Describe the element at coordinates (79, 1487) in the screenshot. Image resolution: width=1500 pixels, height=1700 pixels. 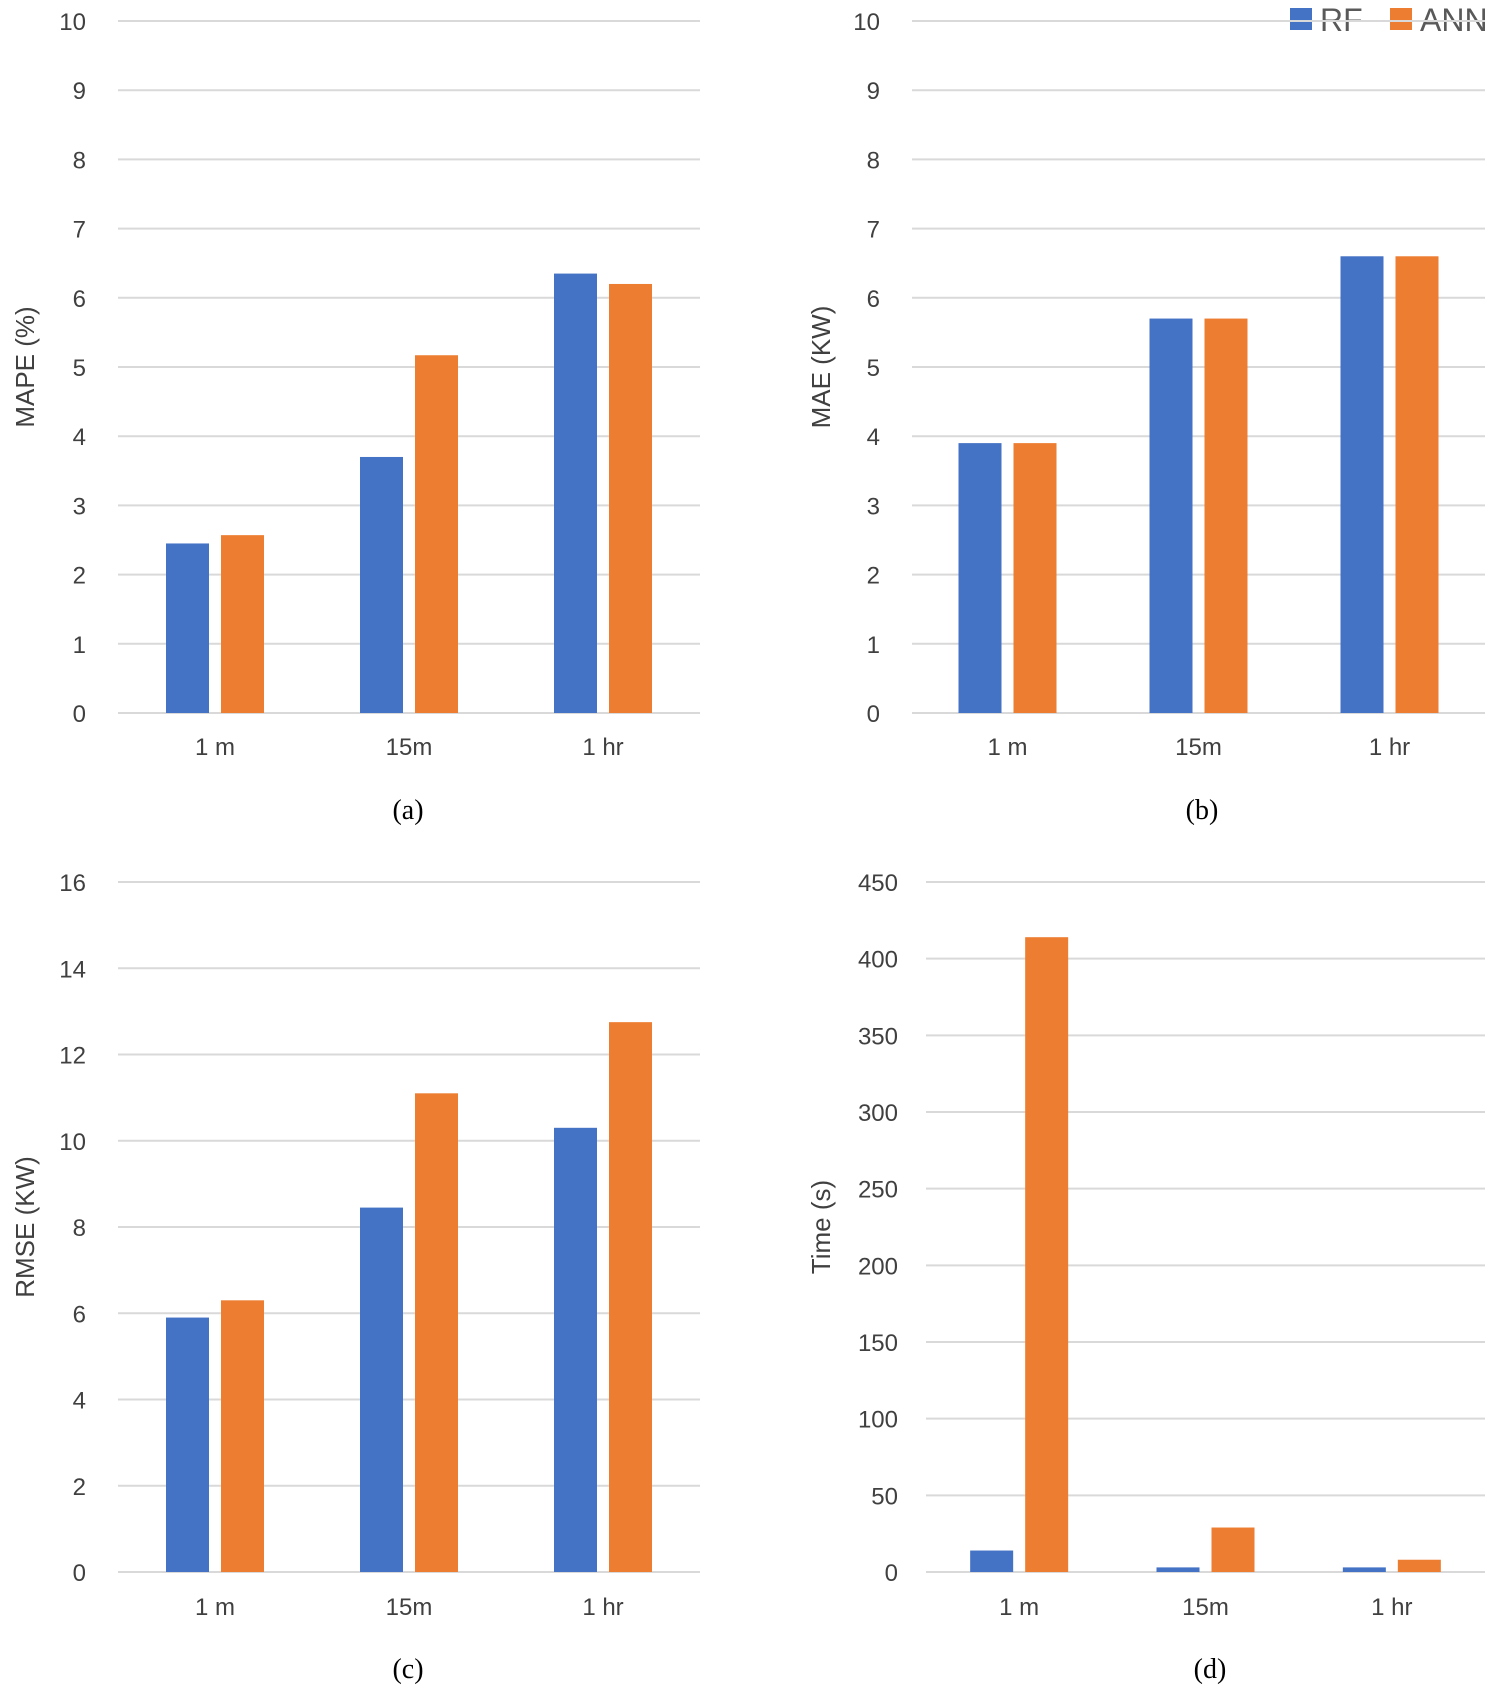
I see `chart-c-ytick-label: 2` at that location.